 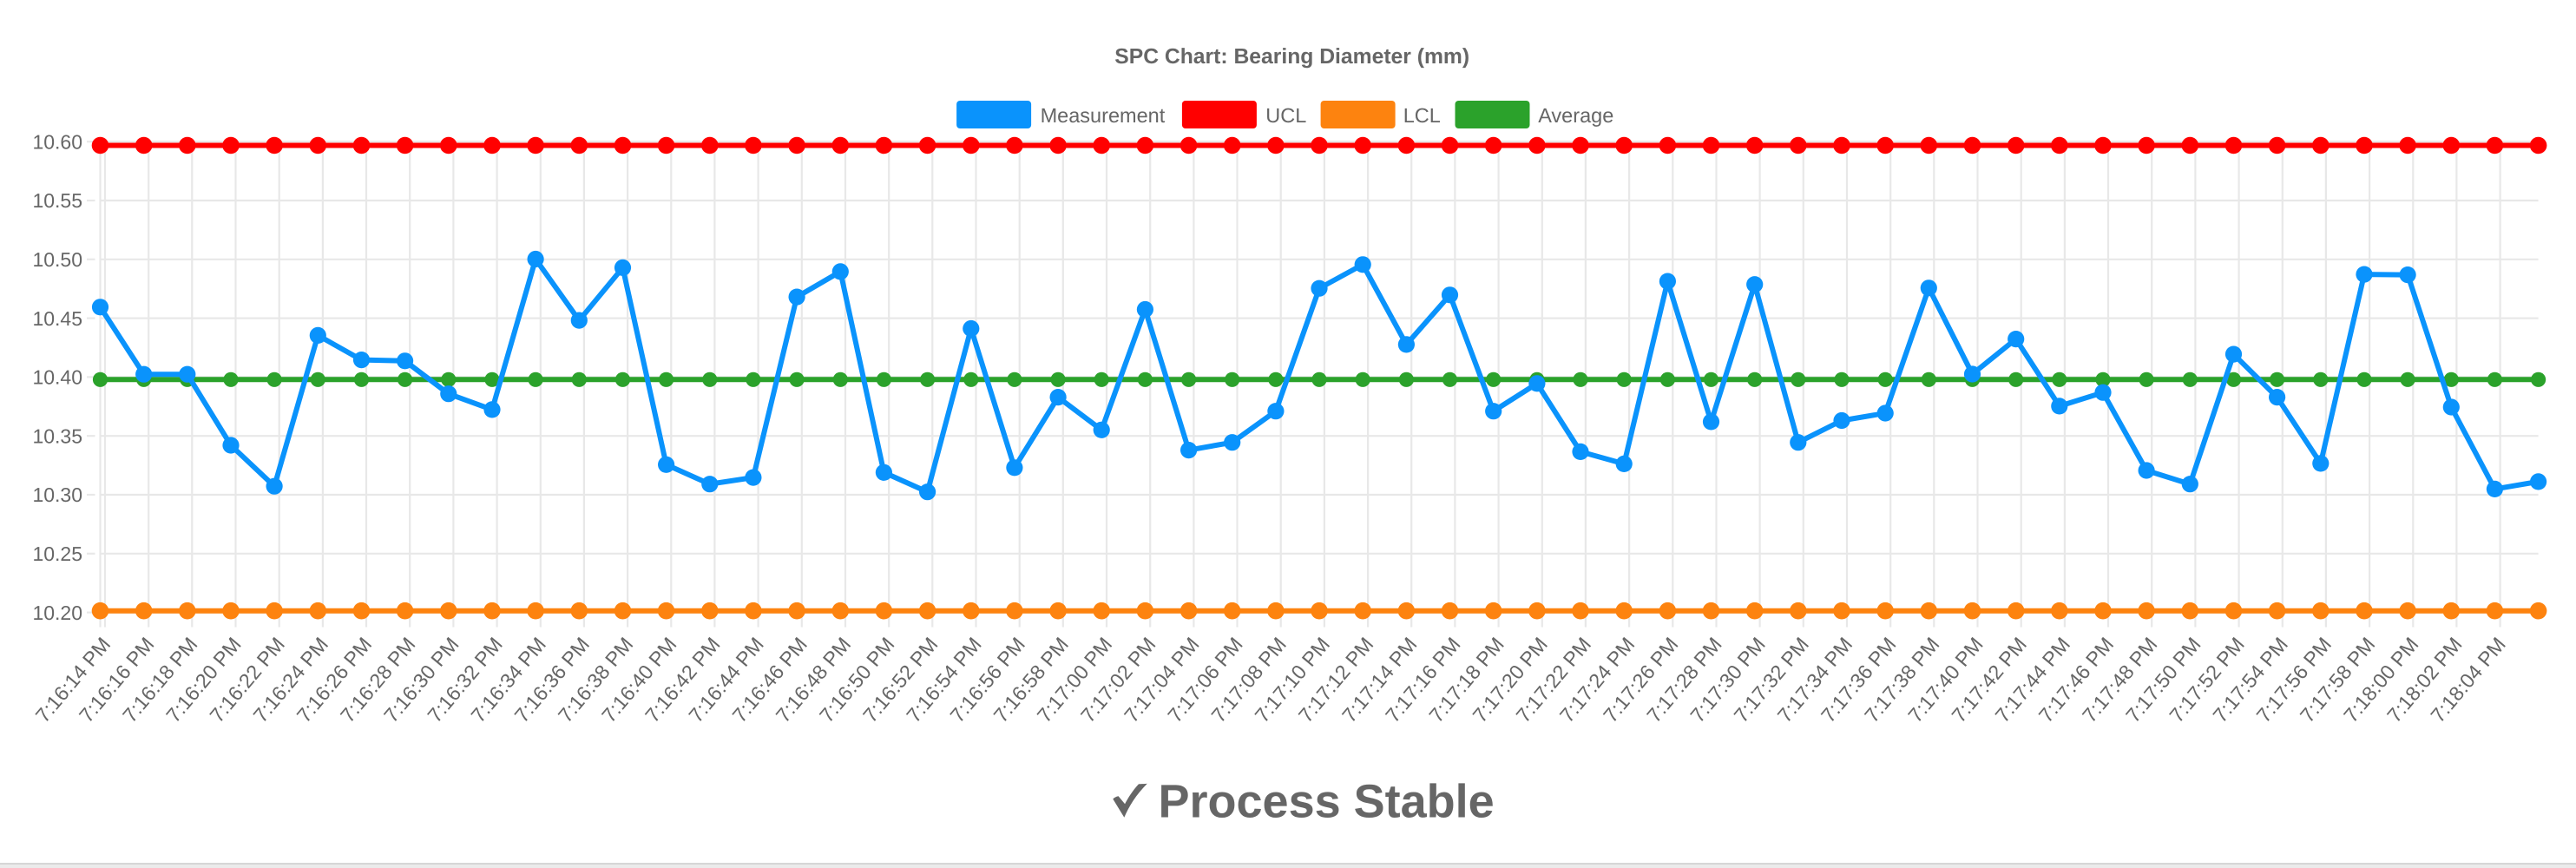 What do you see at coordinates (57, 377) in the screenshot?
I see `svg-text: 10.40` at bounding box center [57, 377].